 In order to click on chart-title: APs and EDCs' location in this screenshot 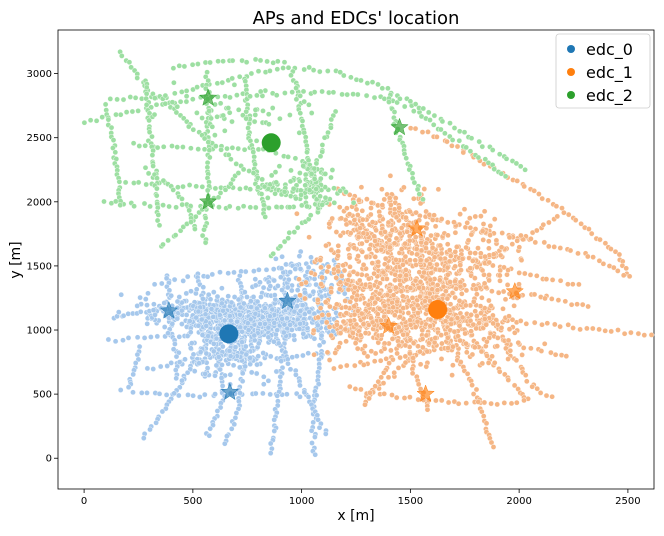, I will do `click(356, 18)`.